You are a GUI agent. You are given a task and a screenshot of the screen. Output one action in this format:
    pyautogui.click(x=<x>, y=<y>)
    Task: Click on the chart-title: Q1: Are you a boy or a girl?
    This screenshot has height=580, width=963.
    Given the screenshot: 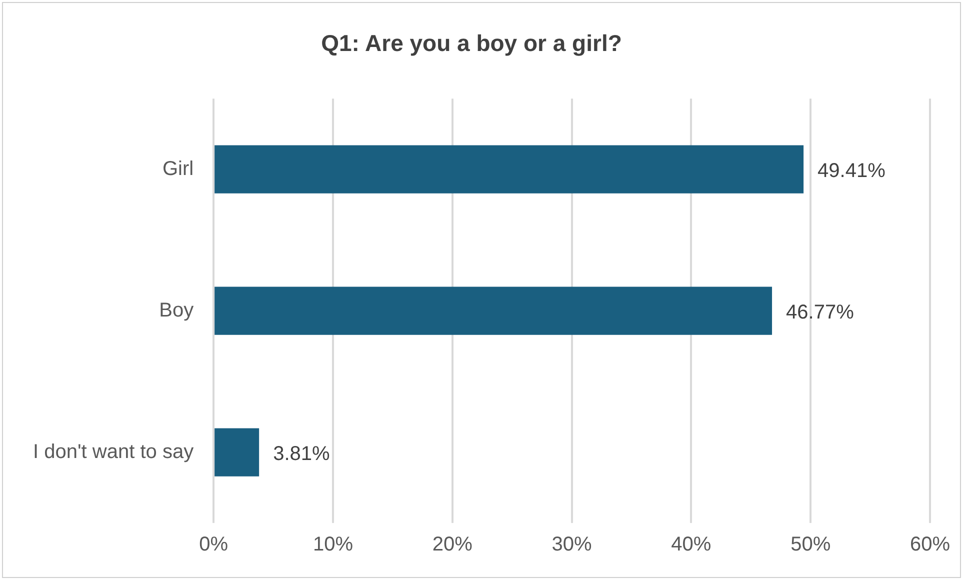 What is the action you would take?
    pyautogui.click(x=471, y=43)
    